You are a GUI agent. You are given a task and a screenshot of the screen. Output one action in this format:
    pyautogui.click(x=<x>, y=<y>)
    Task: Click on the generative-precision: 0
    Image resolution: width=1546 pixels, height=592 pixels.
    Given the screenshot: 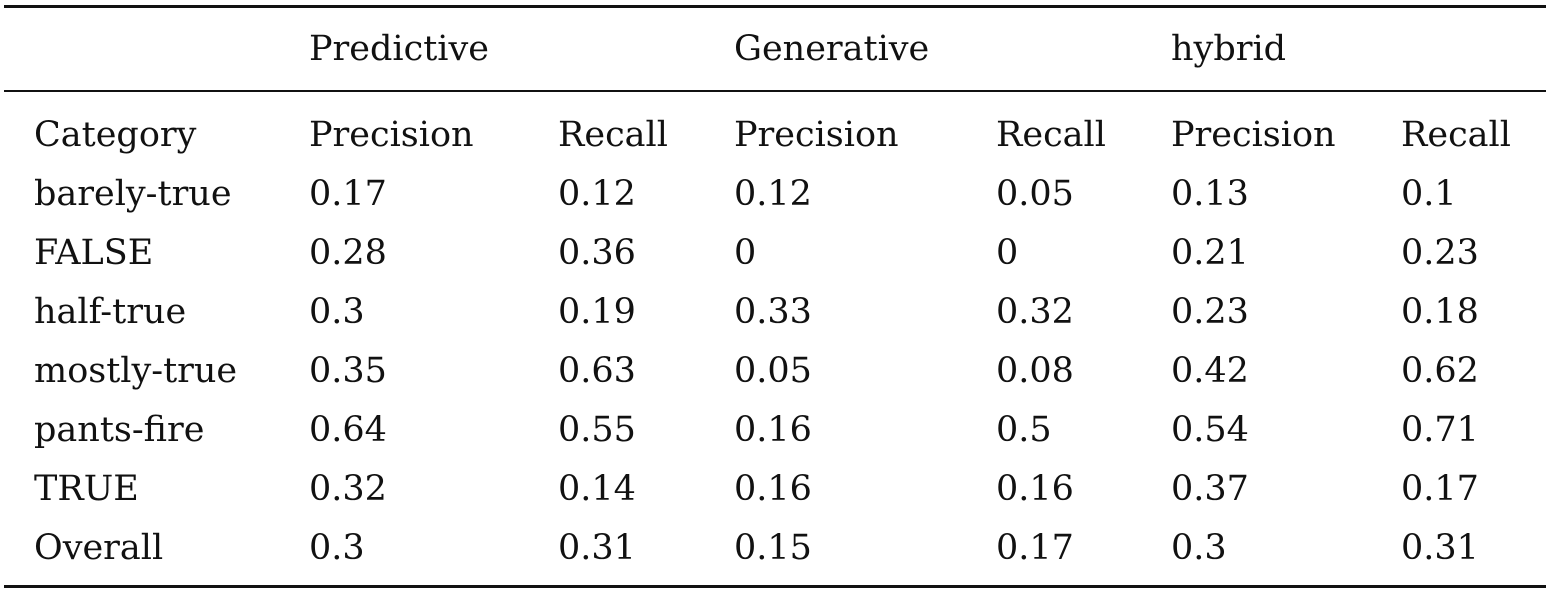 What is the action you would take?
    pyautogui.click(x=745, y=253)
    